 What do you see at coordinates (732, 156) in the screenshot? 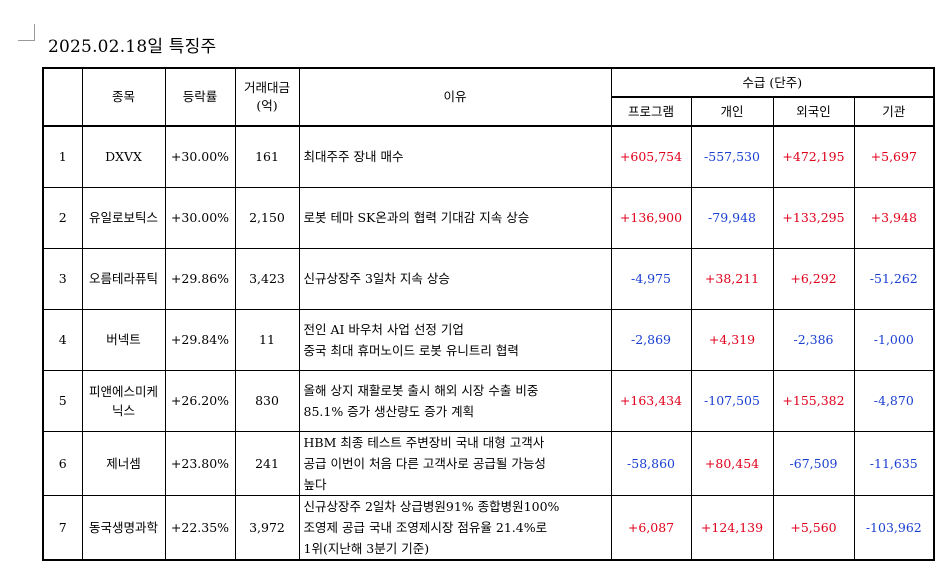
I see `cell-individual: -557,530` at bounding box center [732, 156].